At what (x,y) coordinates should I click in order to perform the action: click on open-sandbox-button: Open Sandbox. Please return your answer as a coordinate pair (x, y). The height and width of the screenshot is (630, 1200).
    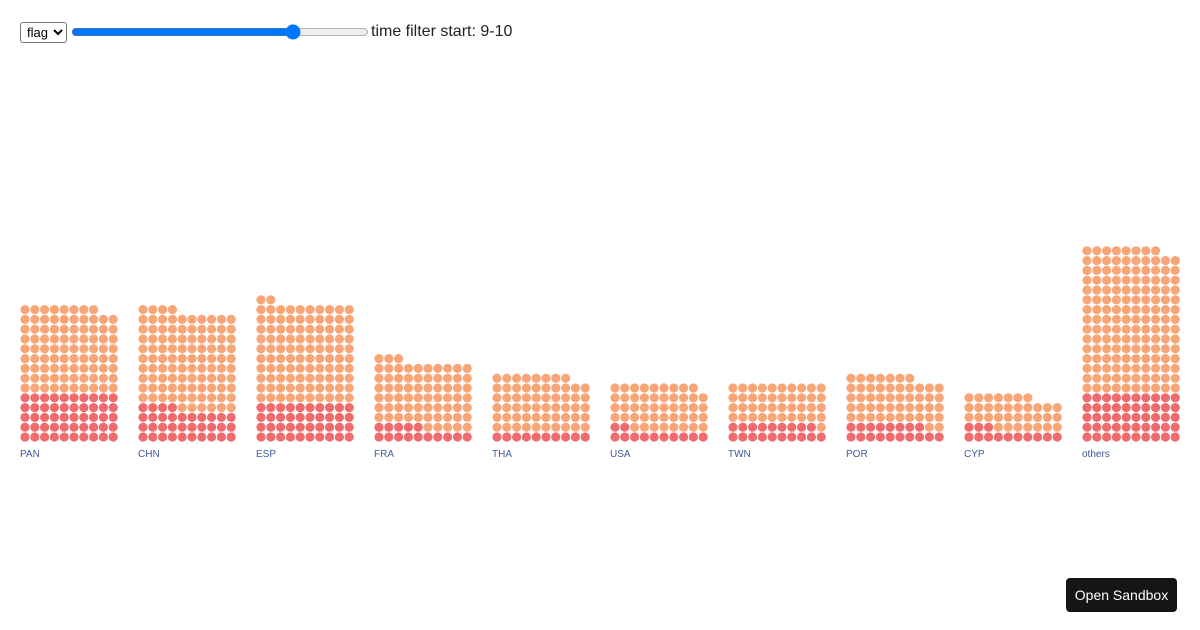
    Looking at the image, I should click on (1121, 595).